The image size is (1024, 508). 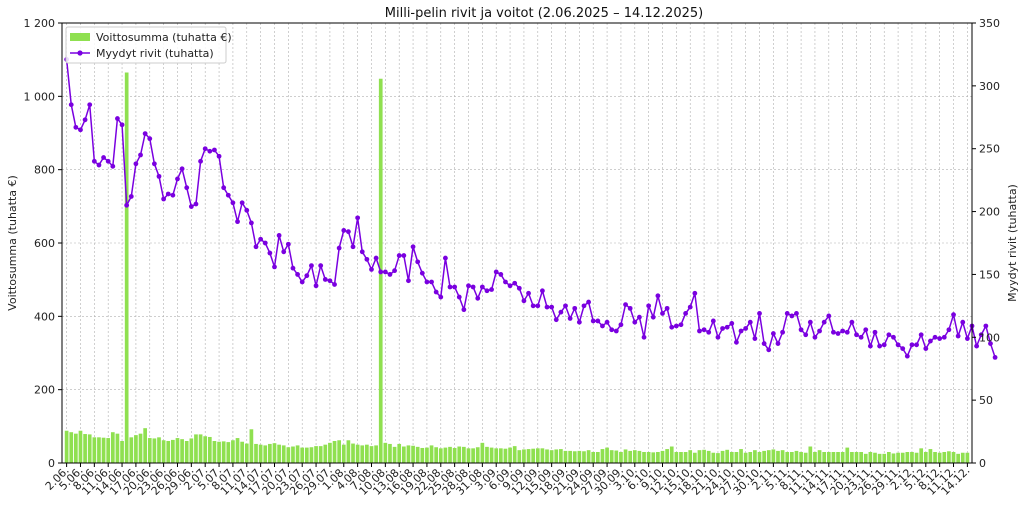 I want to click on right-tick-label: 300, so click(x=989, y=86).